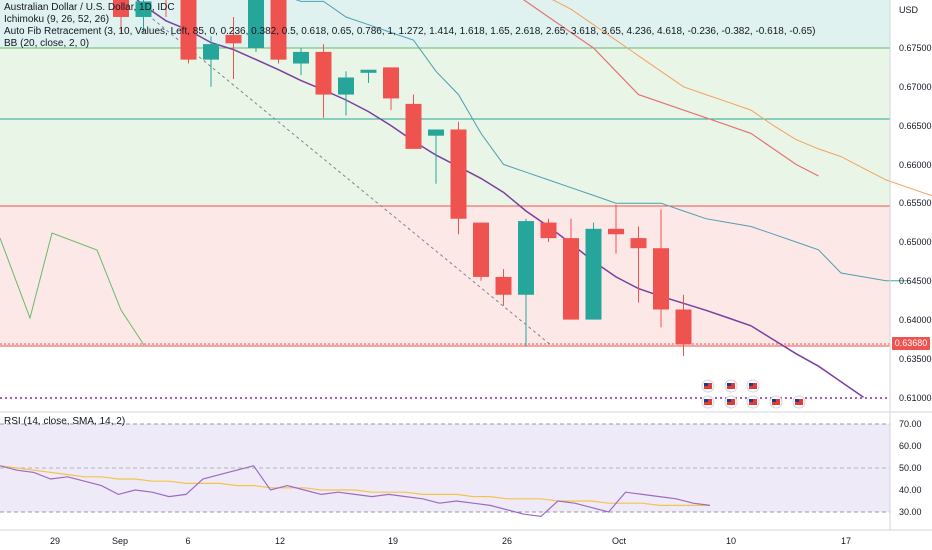 The width and height of the screenshot is (932, 550). What do you see at coordinates (910, 424) in the screenshot?
I see `rsi-tick-label: 70.00` at bounding box center [910, 424].